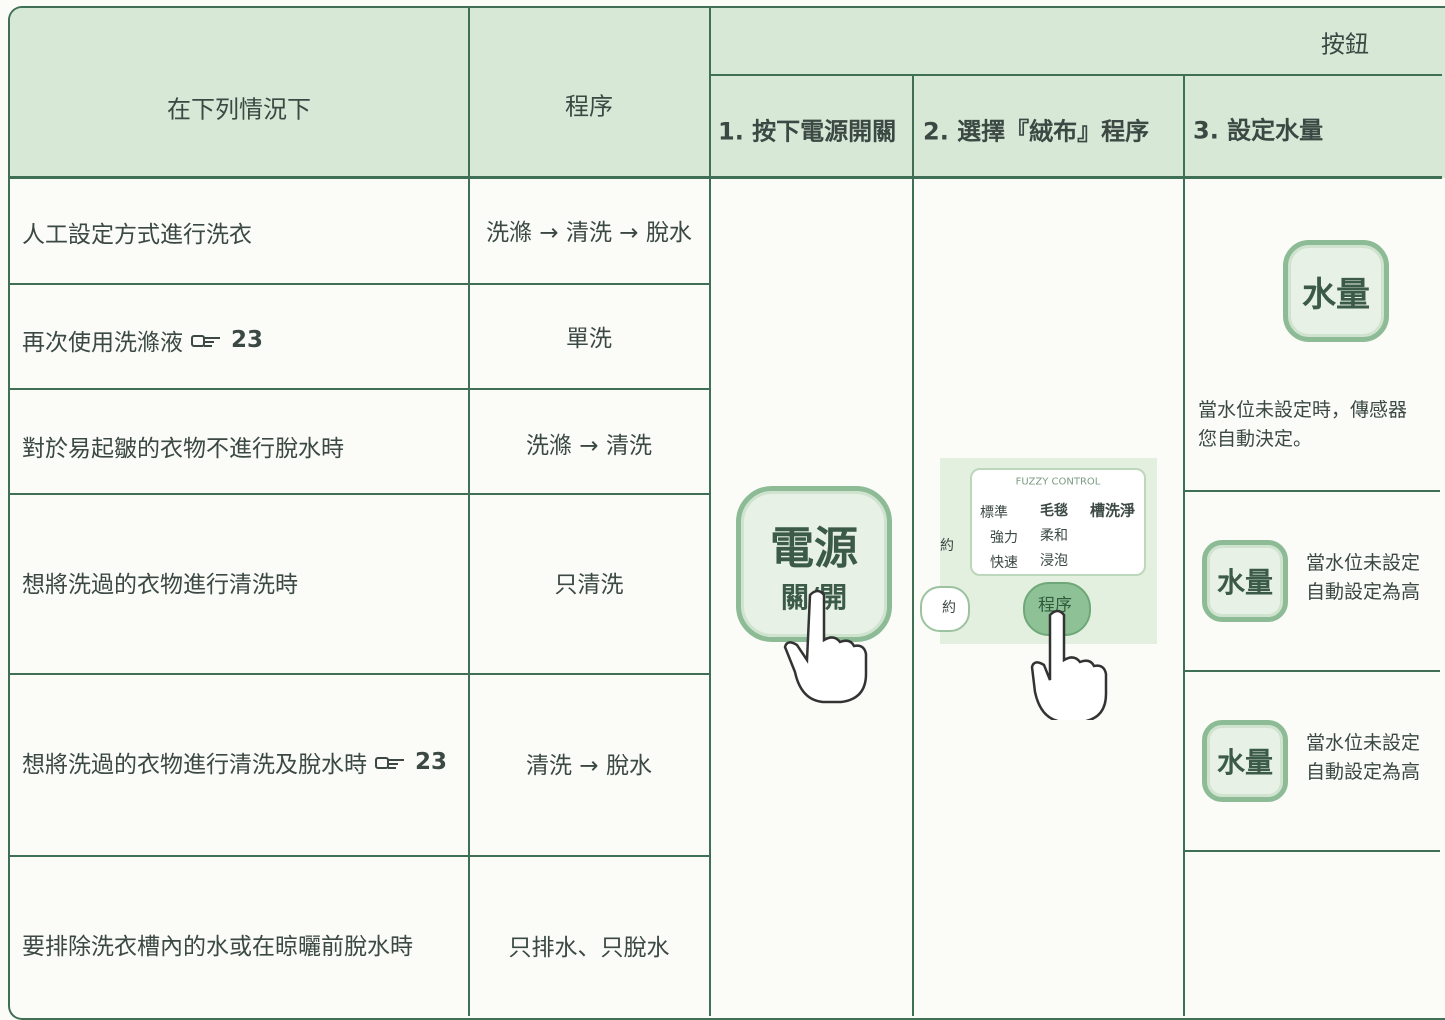 This screenshot has height=1020, width=1445. What do you see at coordinates (1319, 425) in the screenshot?
I see `water-note: 當水位未設定時，傳感器 您自動決定。` at bounding box center [1319, 425].